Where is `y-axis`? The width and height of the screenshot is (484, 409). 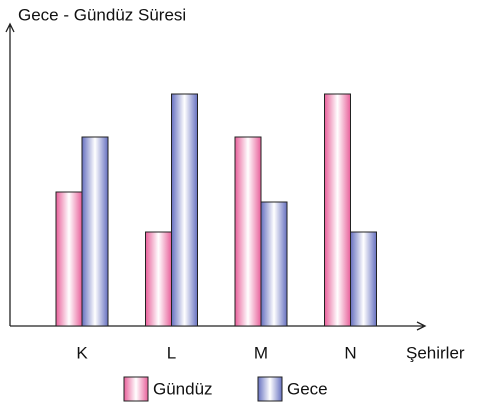 y-axis is located at coordinates (10, 174).